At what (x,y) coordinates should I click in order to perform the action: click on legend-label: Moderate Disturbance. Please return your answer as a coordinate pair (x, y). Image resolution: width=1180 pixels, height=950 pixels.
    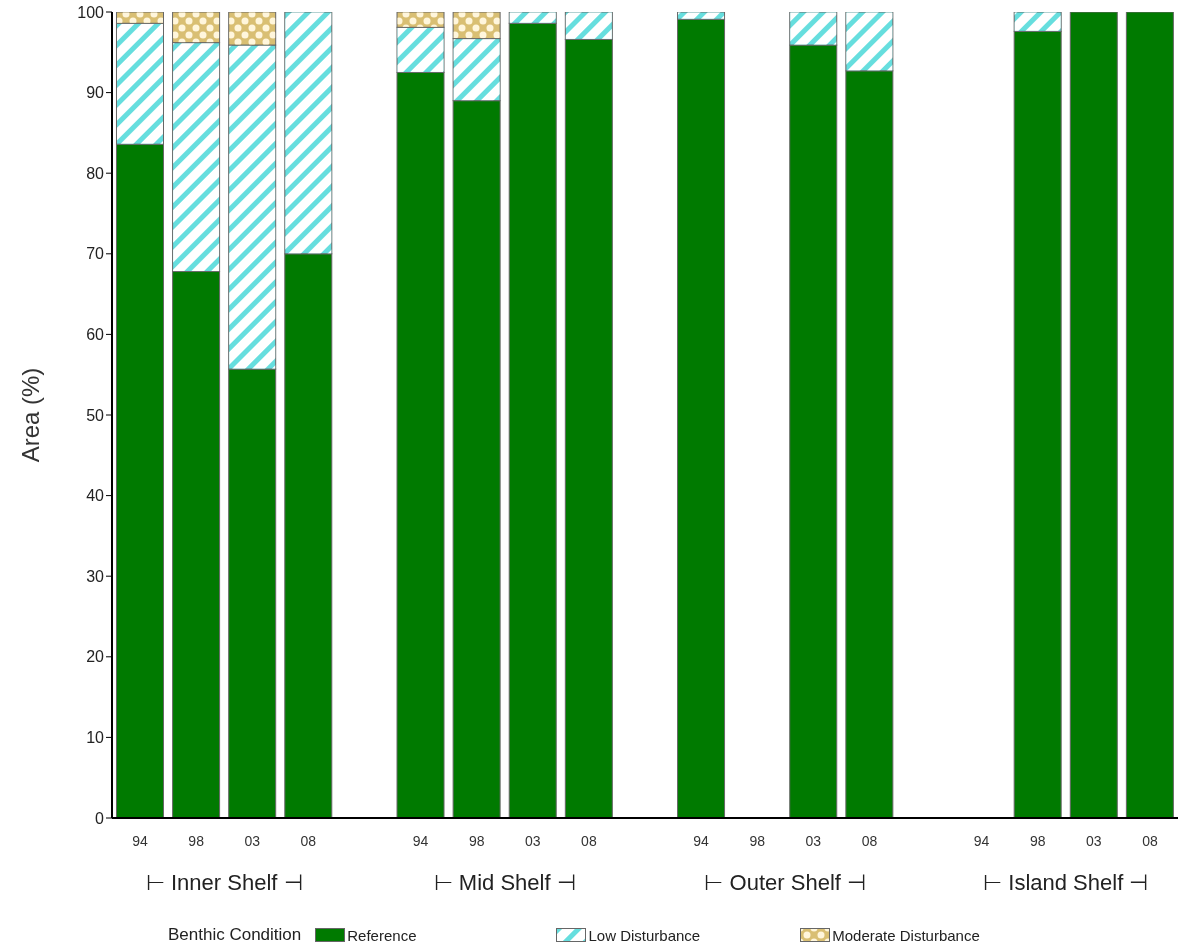
    Looking at the image, I should click on (905, 935).